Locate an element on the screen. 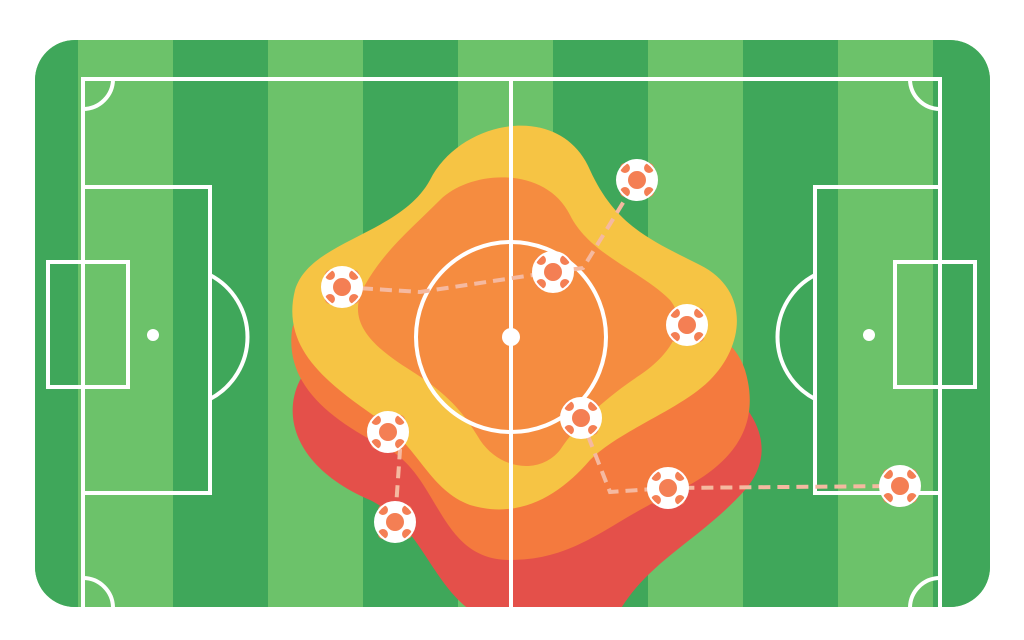 This screenshot has width=1024, height=640. center-circle is located at coordinates (511, 337).